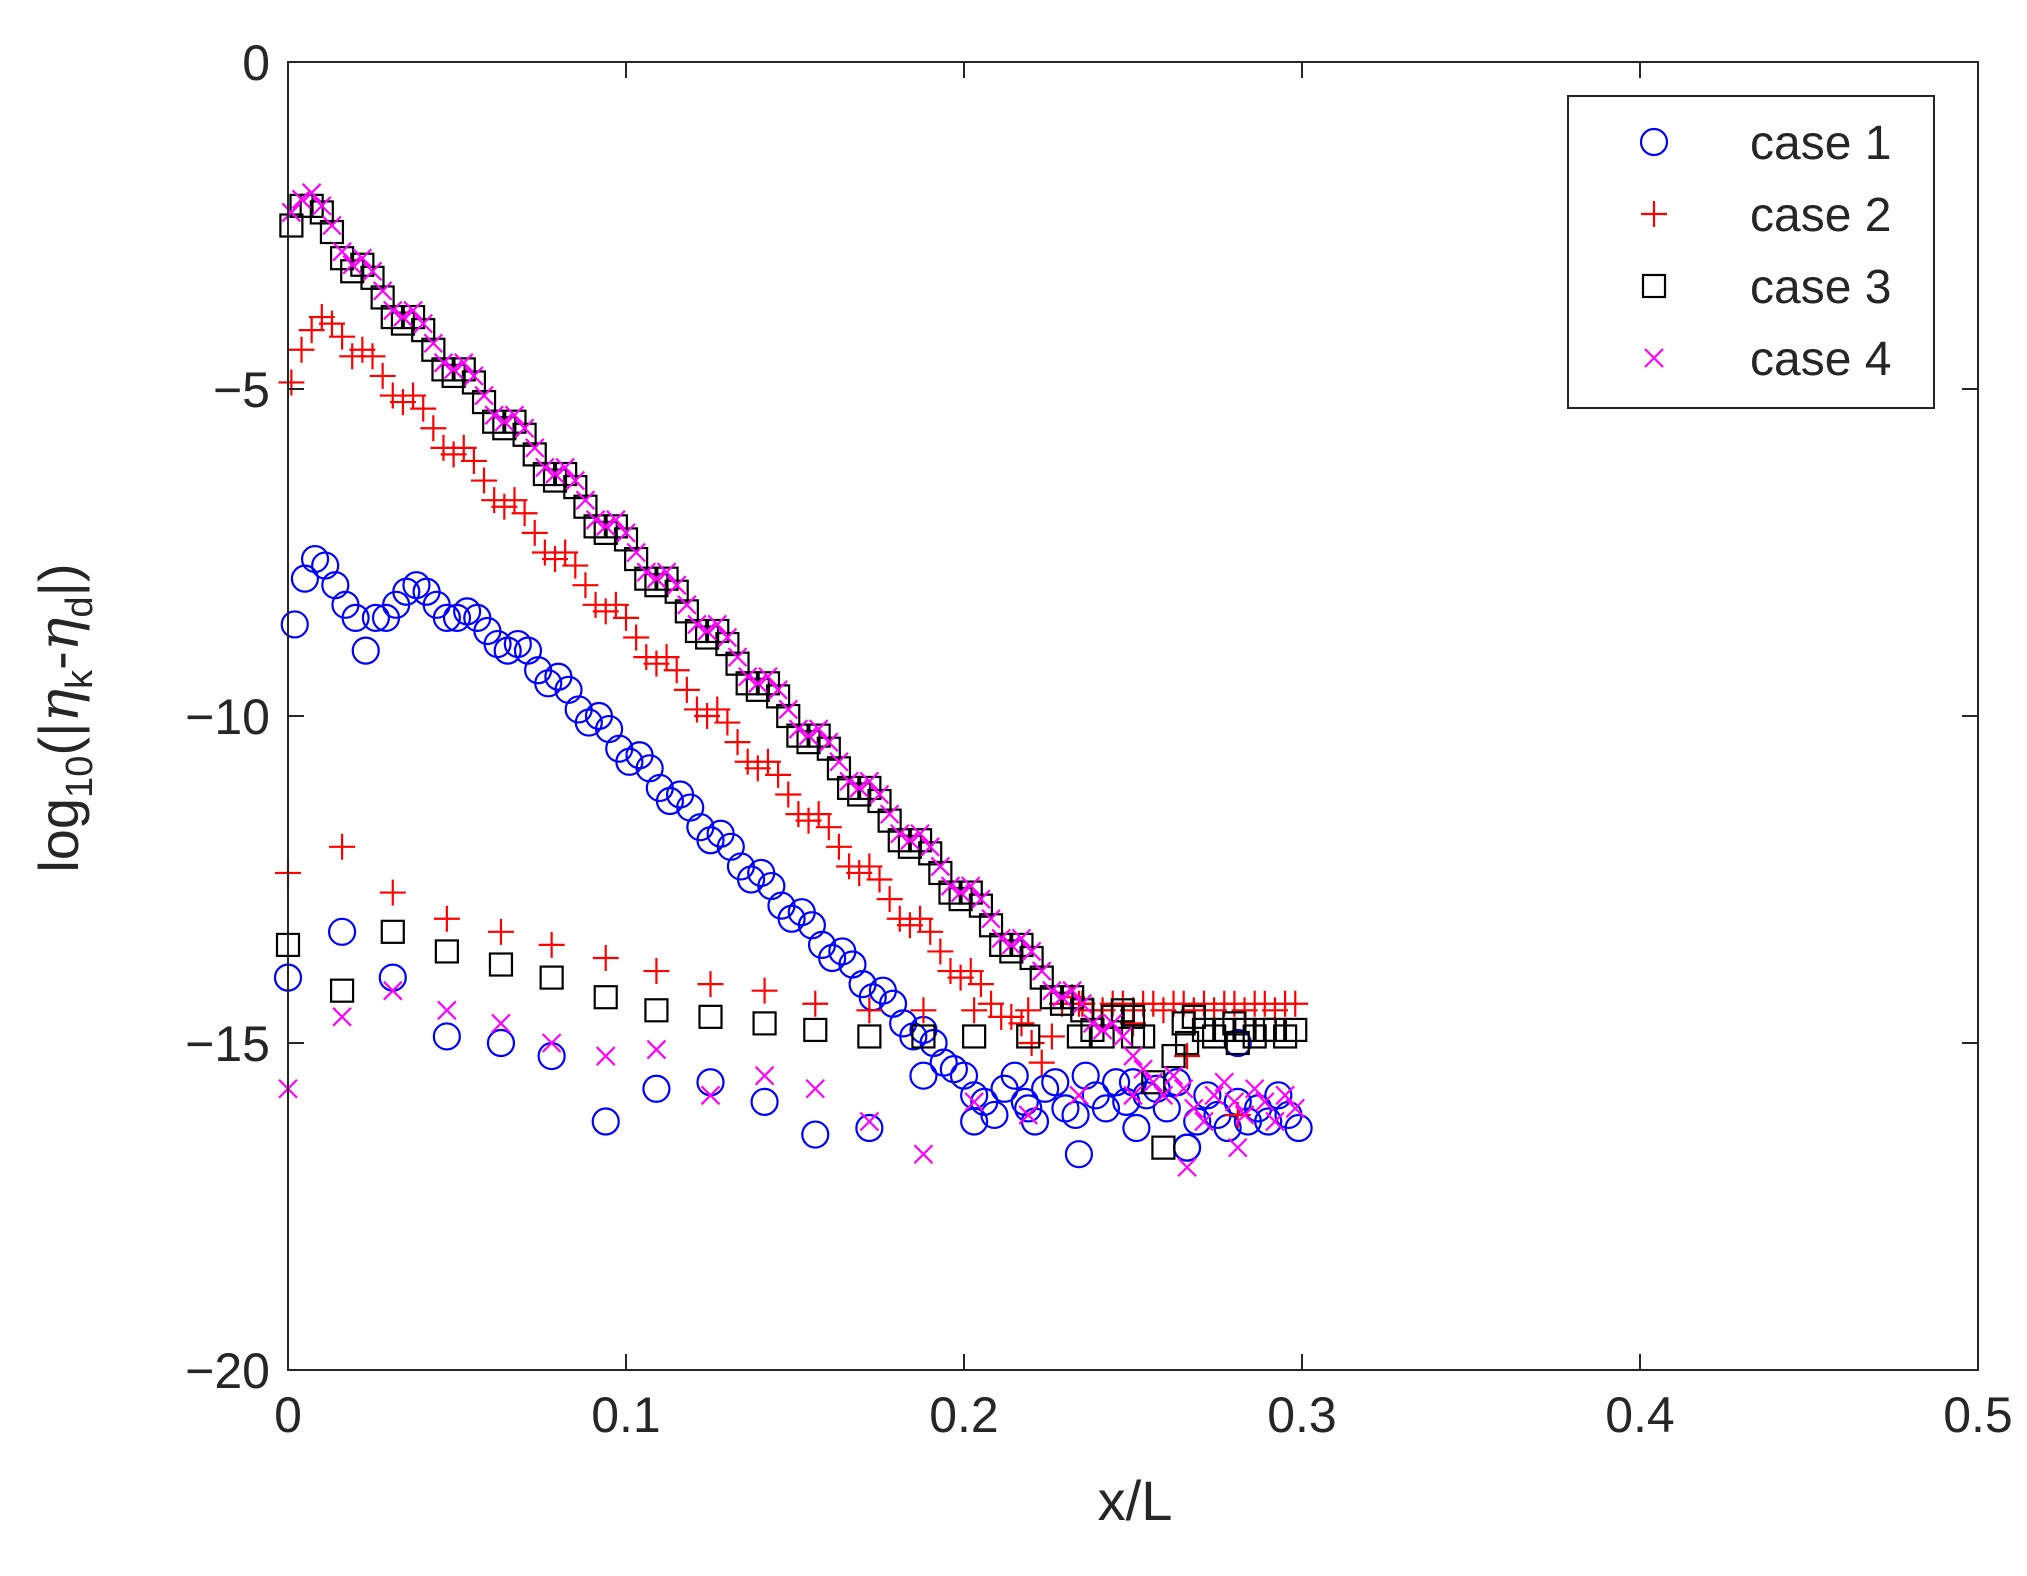 This screenshot has height=1576, width=2027. What do you see at coordinates (1654, 286) in the screenshot?
I see `legend-marker` at bounding box center [1654, 286].